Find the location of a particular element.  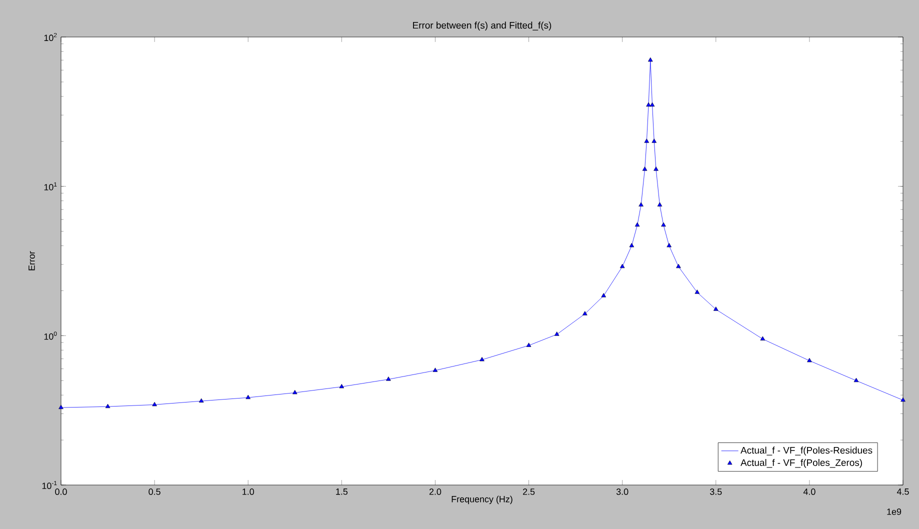

y-tick-label: 10$^{0}$ is located at coordinates (50, 336).